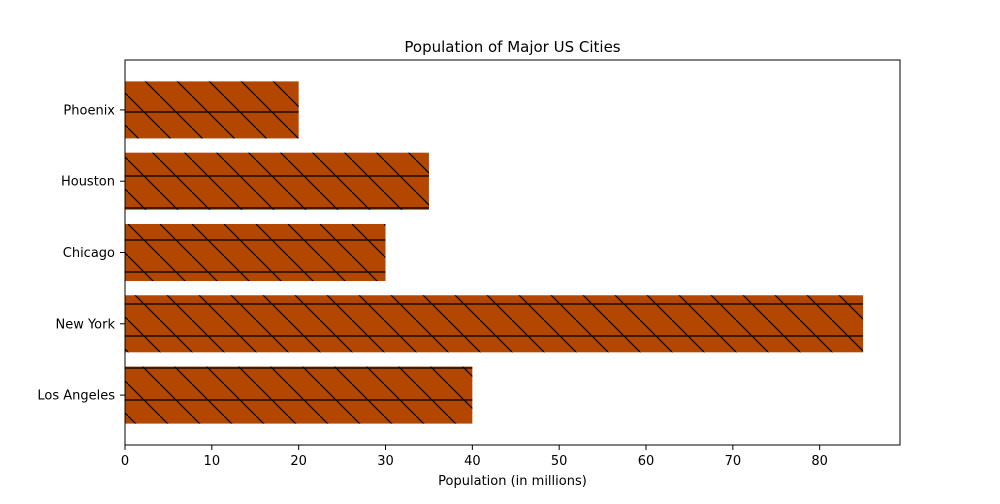 The width and height of the screenshot is (1000, 504). Describe the element at coordinates (385, 461) in the screenshot. I see `x-tick-label: 30` at that location.